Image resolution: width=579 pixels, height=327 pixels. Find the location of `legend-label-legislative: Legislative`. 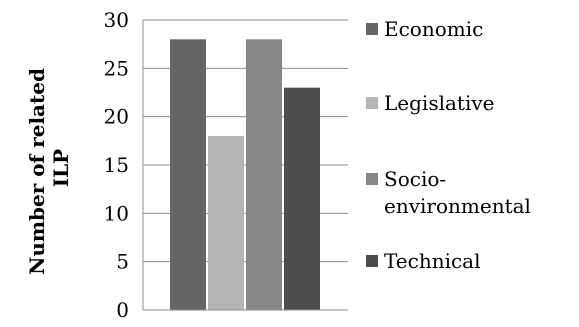

legend-label-legislative: Legislative is located at coordinates (439, 103).